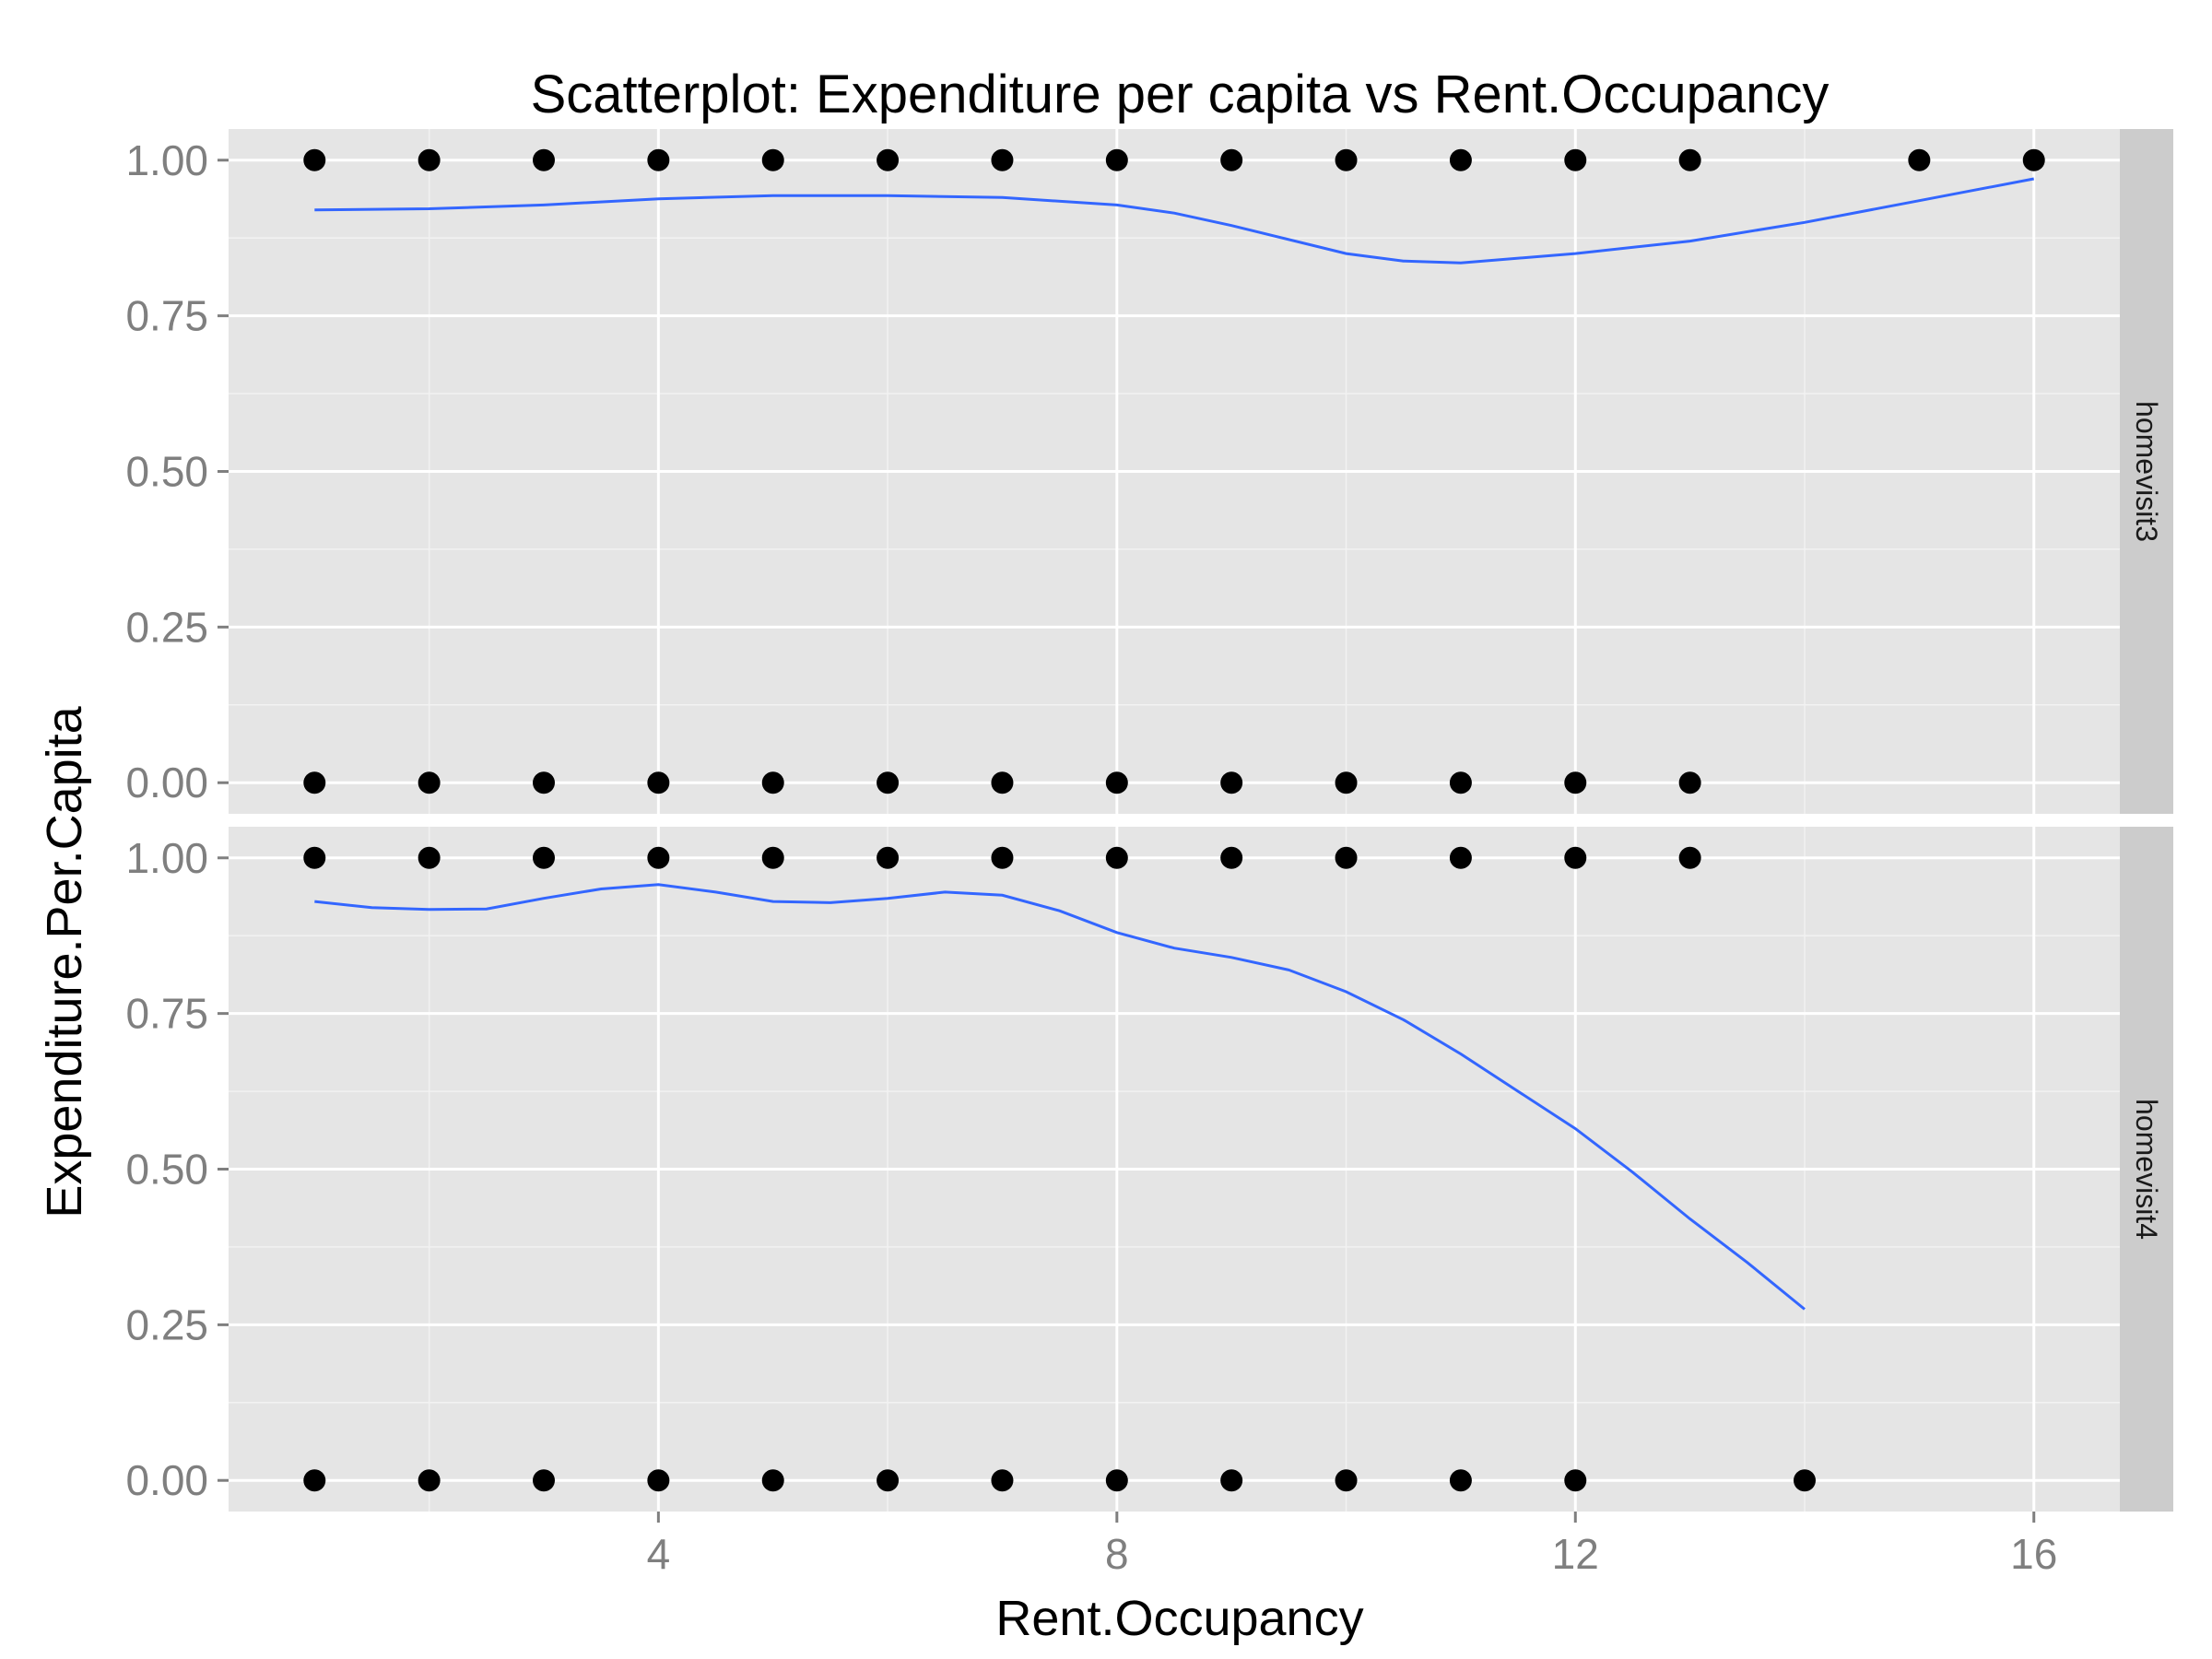  Describe the element at coordinates (659, 1554) in the screenshot. I see `x-tick-label: 4` at that location.